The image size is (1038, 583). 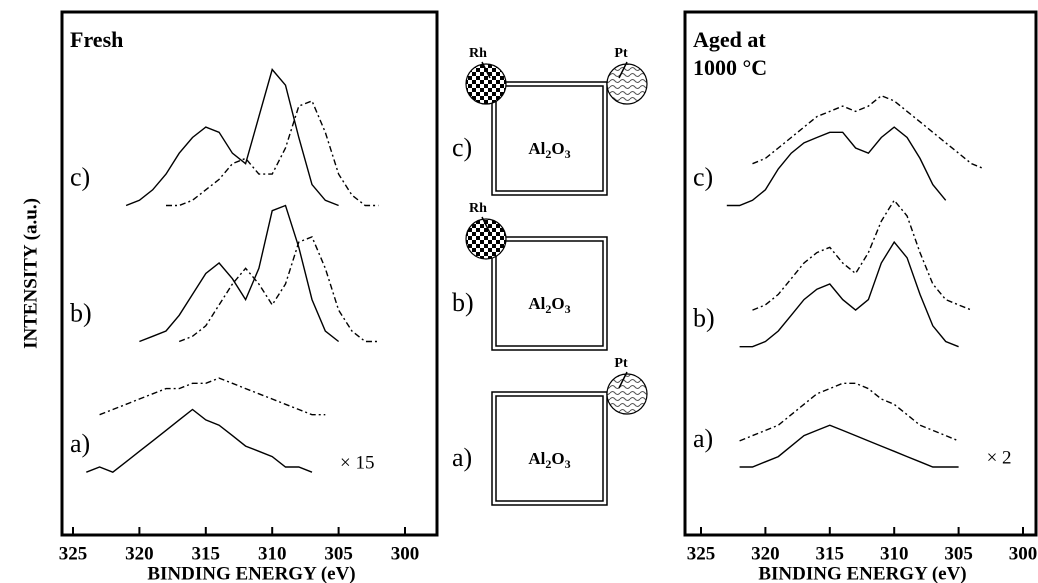 I want to click on panel-title: 1000 °C, so click(x=730, y=67).